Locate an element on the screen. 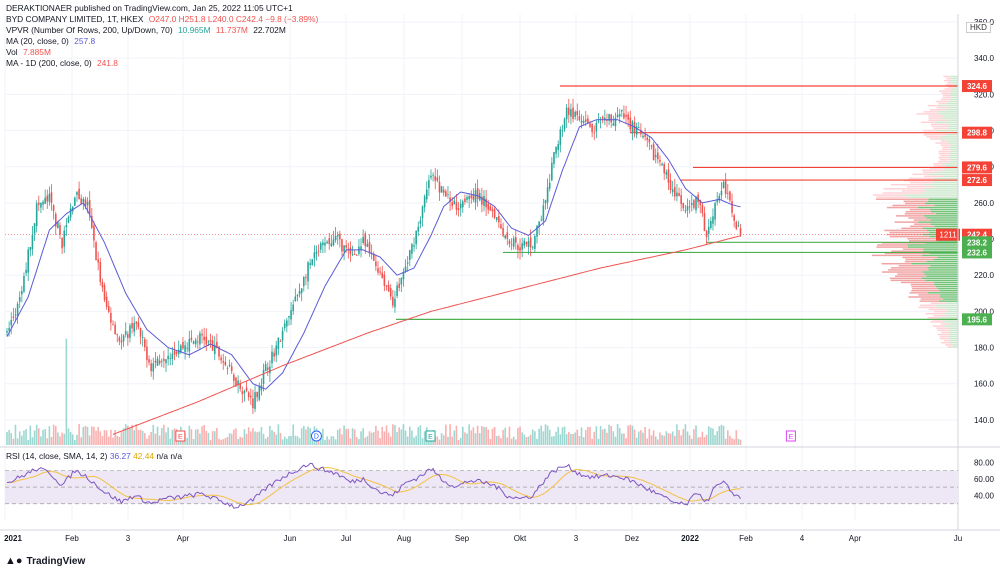  ma20-label: MA (20, close, 0) is located at coordinates (37, 41).